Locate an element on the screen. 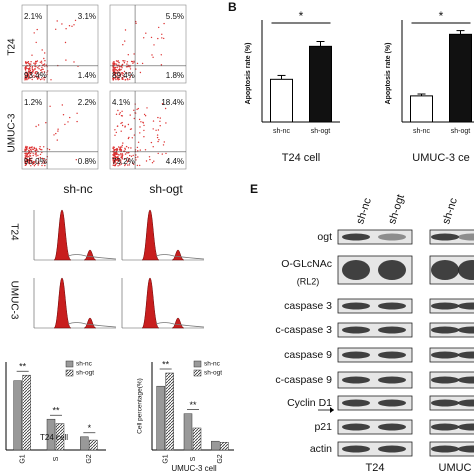  quadrant-label: 3.1% is located at coordinates (87, 16).